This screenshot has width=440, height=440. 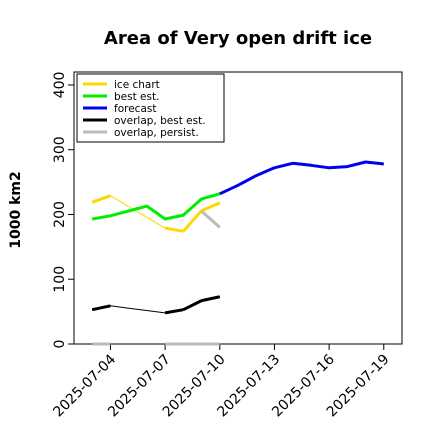 I want to click on series-best-est, so click(x=156, y=206).